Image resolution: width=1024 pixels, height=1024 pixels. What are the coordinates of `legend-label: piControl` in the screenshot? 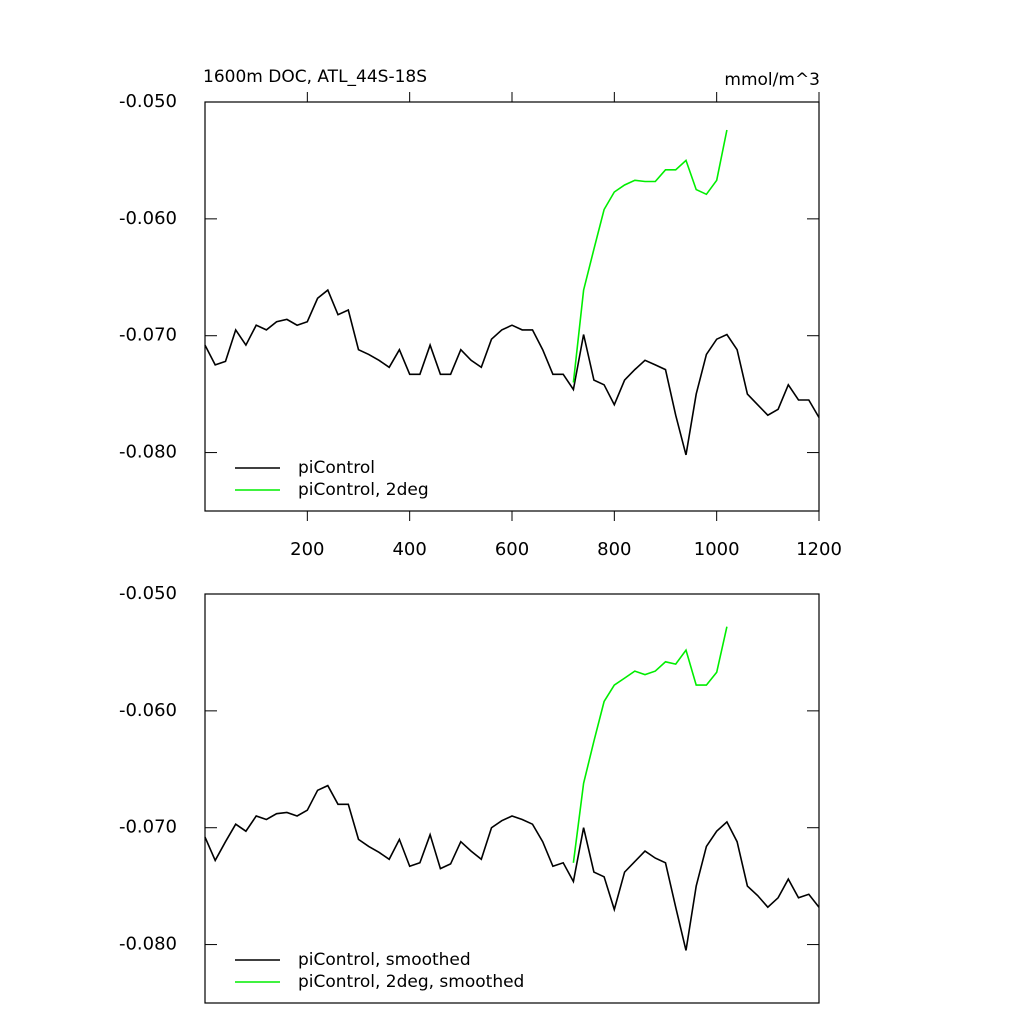 It's located at (336, 468).